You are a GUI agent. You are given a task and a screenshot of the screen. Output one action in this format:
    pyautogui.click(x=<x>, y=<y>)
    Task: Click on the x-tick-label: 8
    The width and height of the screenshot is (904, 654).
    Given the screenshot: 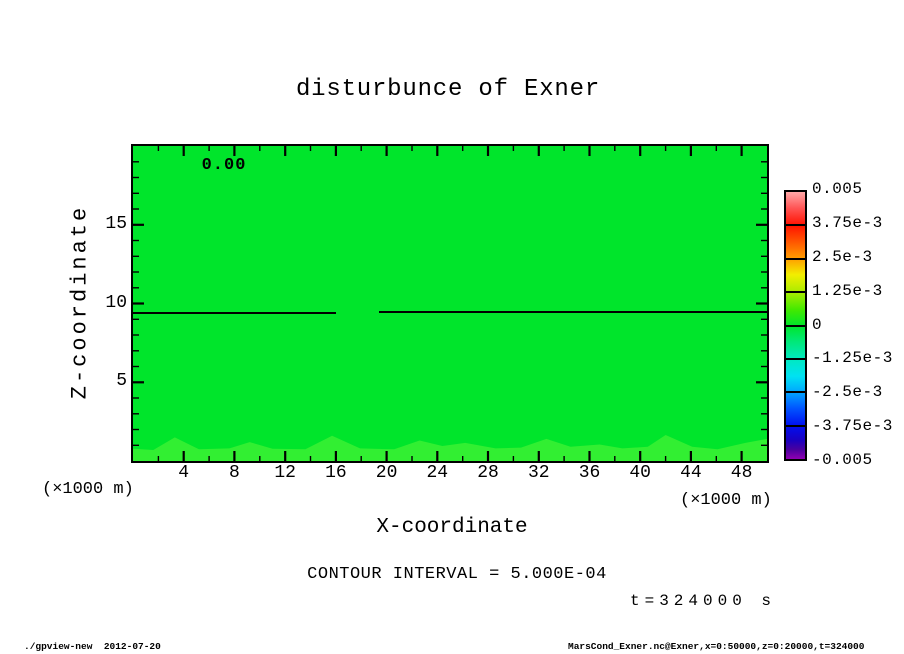 What is the action you would take?
    pyautogui.click(x=234, y=473)
    